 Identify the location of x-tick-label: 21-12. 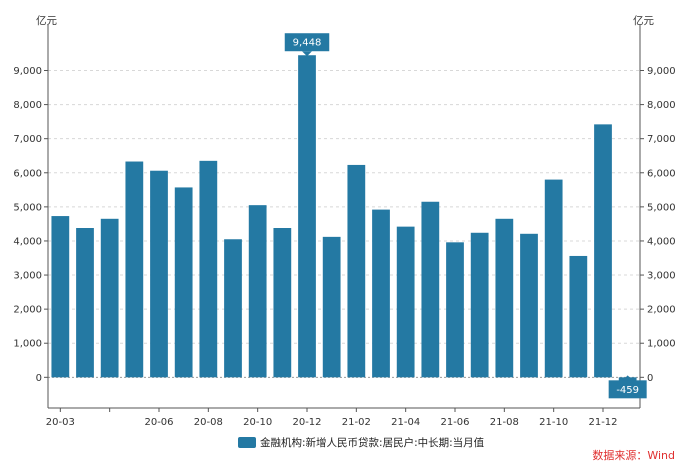
(602, 422).